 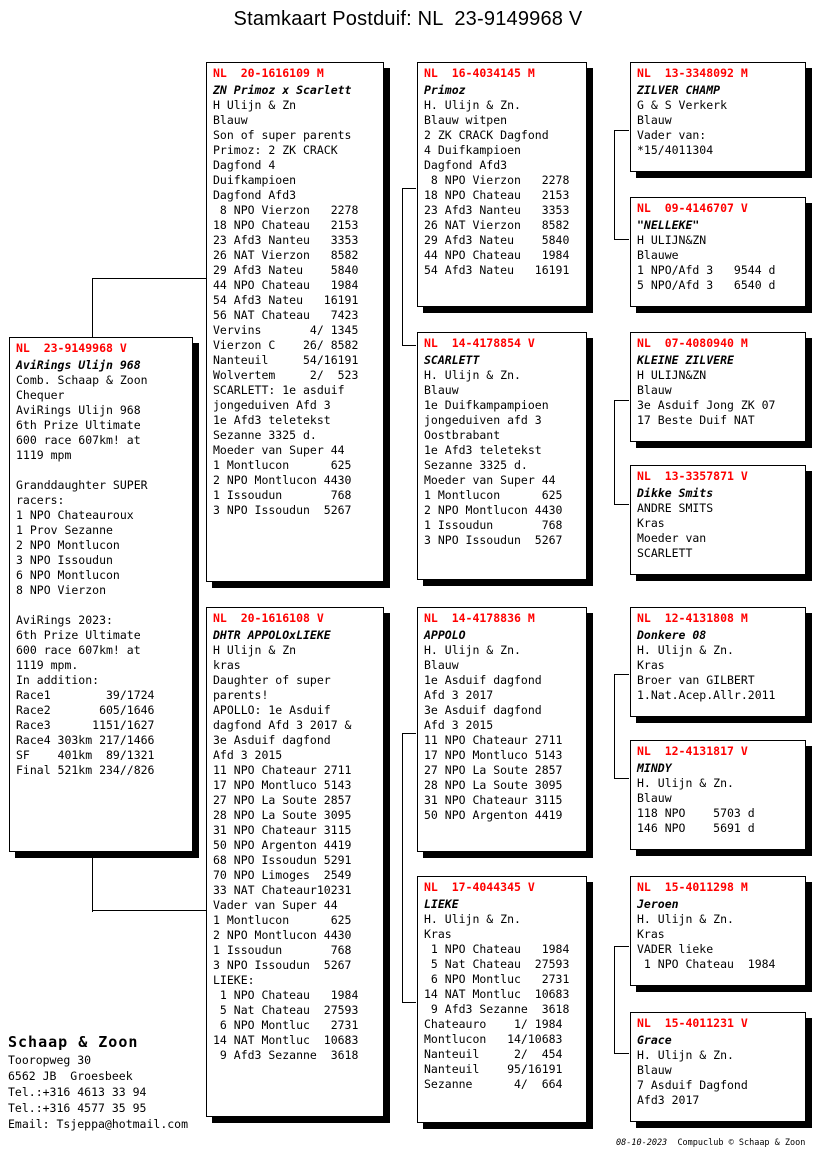 I want to click on detail-line: 11 NPO Chateaur 2711, so click(x=282, y=770).